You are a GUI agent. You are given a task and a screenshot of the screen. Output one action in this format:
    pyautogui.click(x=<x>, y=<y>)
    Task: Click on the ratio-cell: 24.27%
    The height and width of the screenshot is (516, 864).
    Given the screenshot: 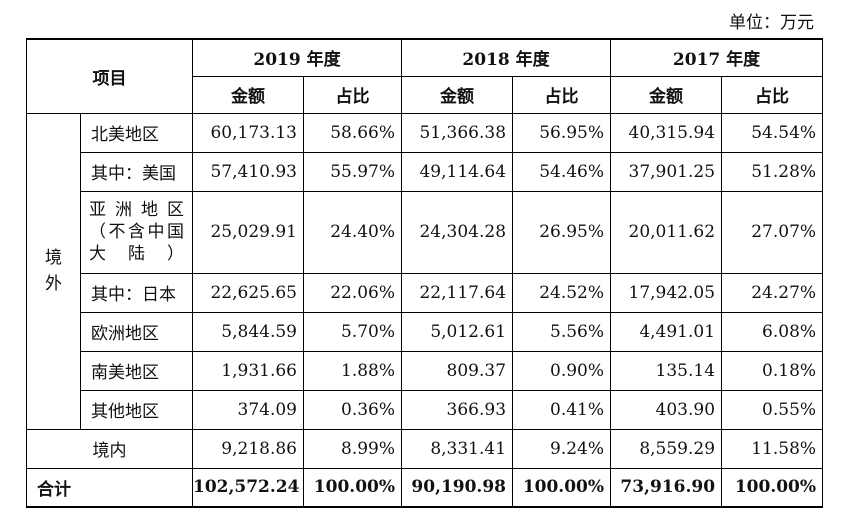 What is the action you would take?
    pyautogui.click(x=772, y=292)
    